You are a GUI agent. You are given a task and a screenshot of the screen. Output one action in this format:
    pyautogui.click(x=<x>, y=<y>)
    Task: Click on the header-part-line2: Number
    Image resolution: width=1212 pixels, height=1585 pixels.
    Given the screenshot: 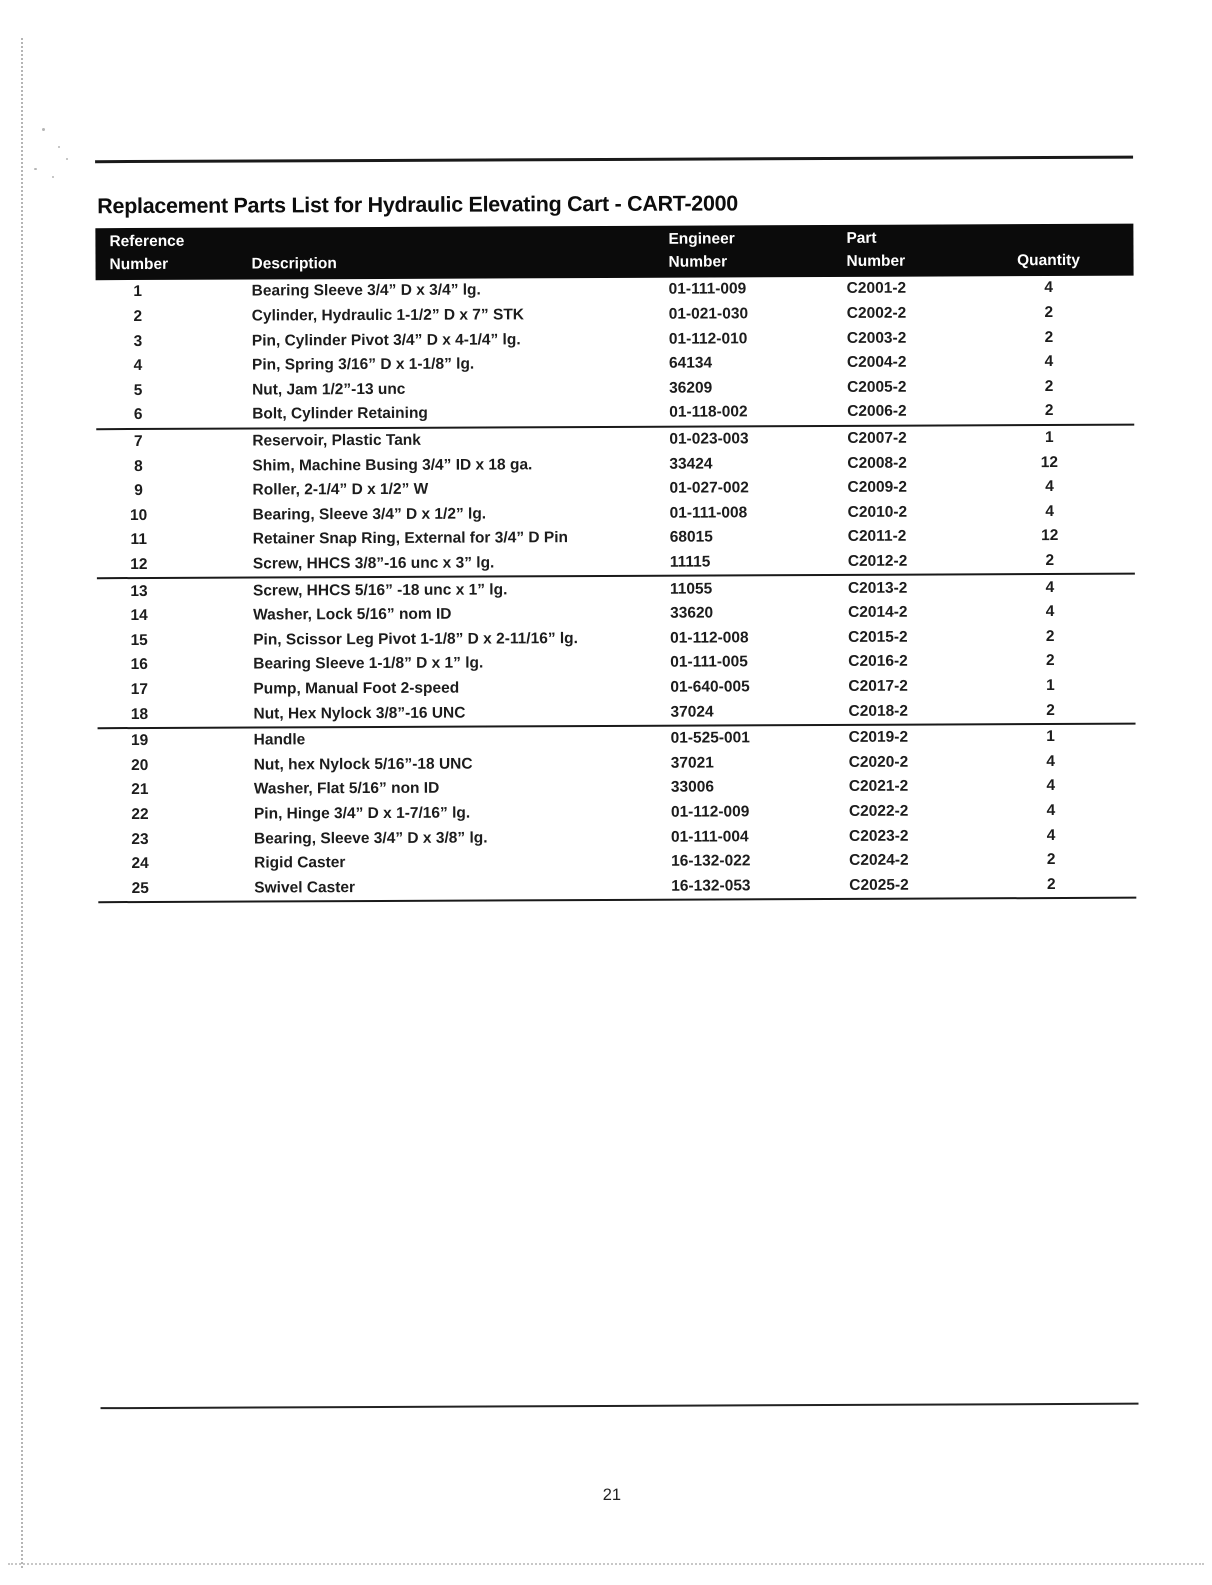 What is the action you would take?
    pyautogui.click(x=925, y=261)
    